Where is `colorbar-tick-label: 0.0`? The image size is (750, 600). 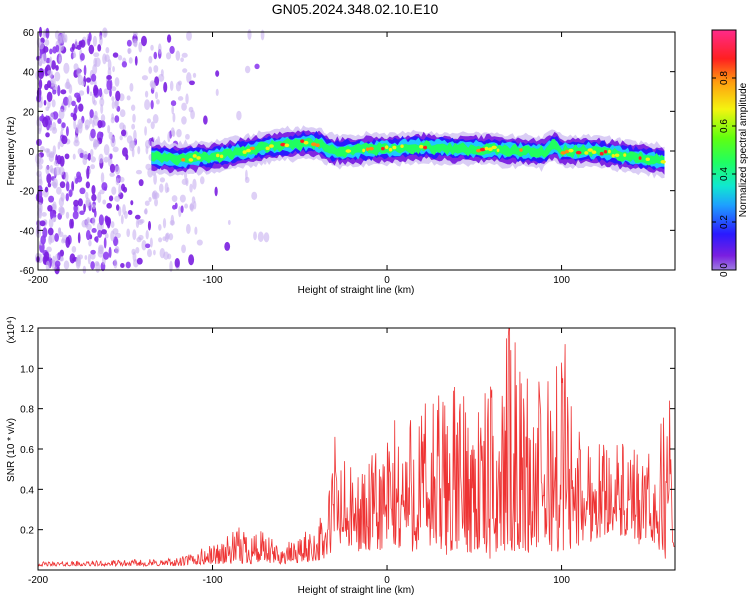
colorbar-tick-label: 0.0 is located at coordinates (724, 270).